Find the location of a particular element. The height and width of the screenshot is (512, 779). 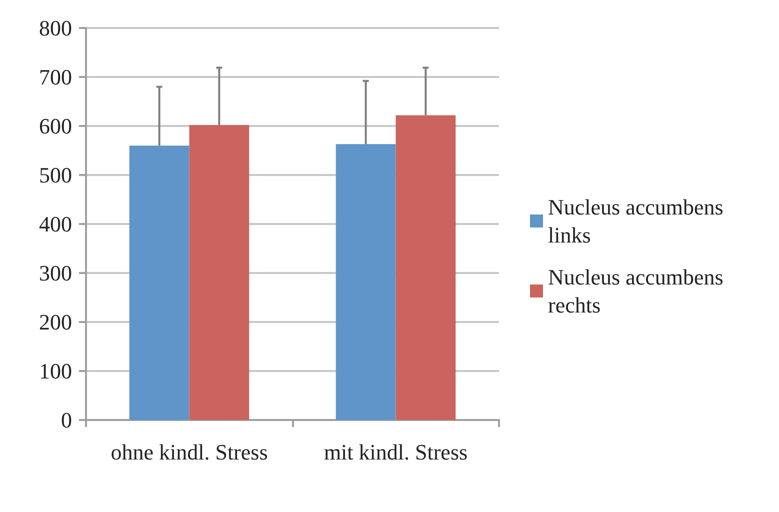

y-tick-label: 600 is located at coordinates (55, 126).